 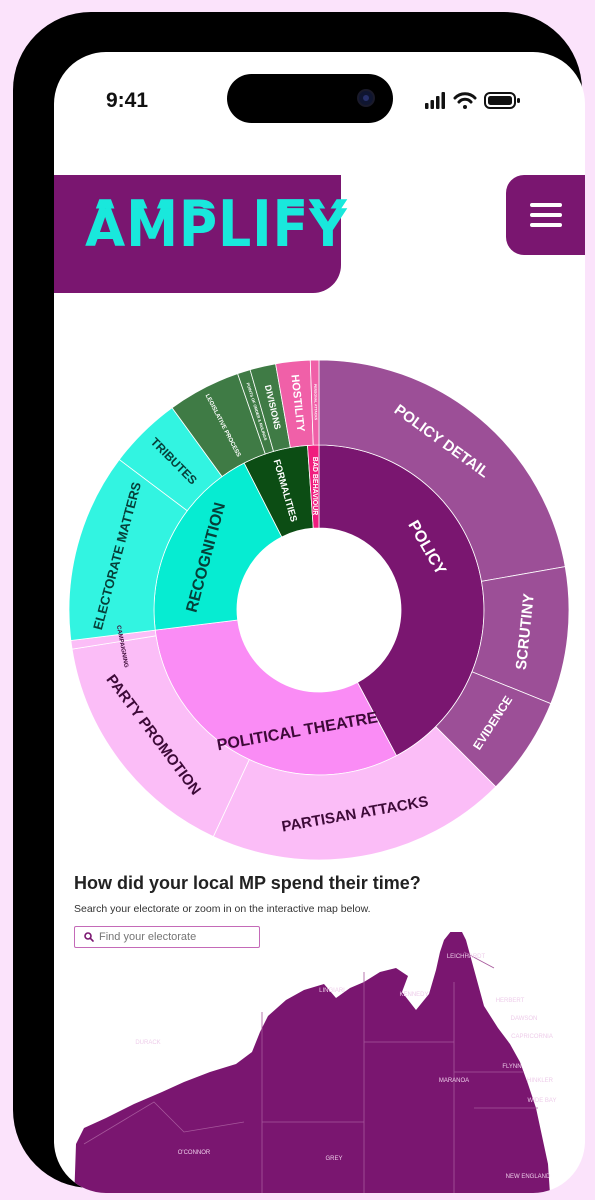 I want to click on label-personal-attacks: PERSONAL ATTACKS, so click(x=315, y=402).